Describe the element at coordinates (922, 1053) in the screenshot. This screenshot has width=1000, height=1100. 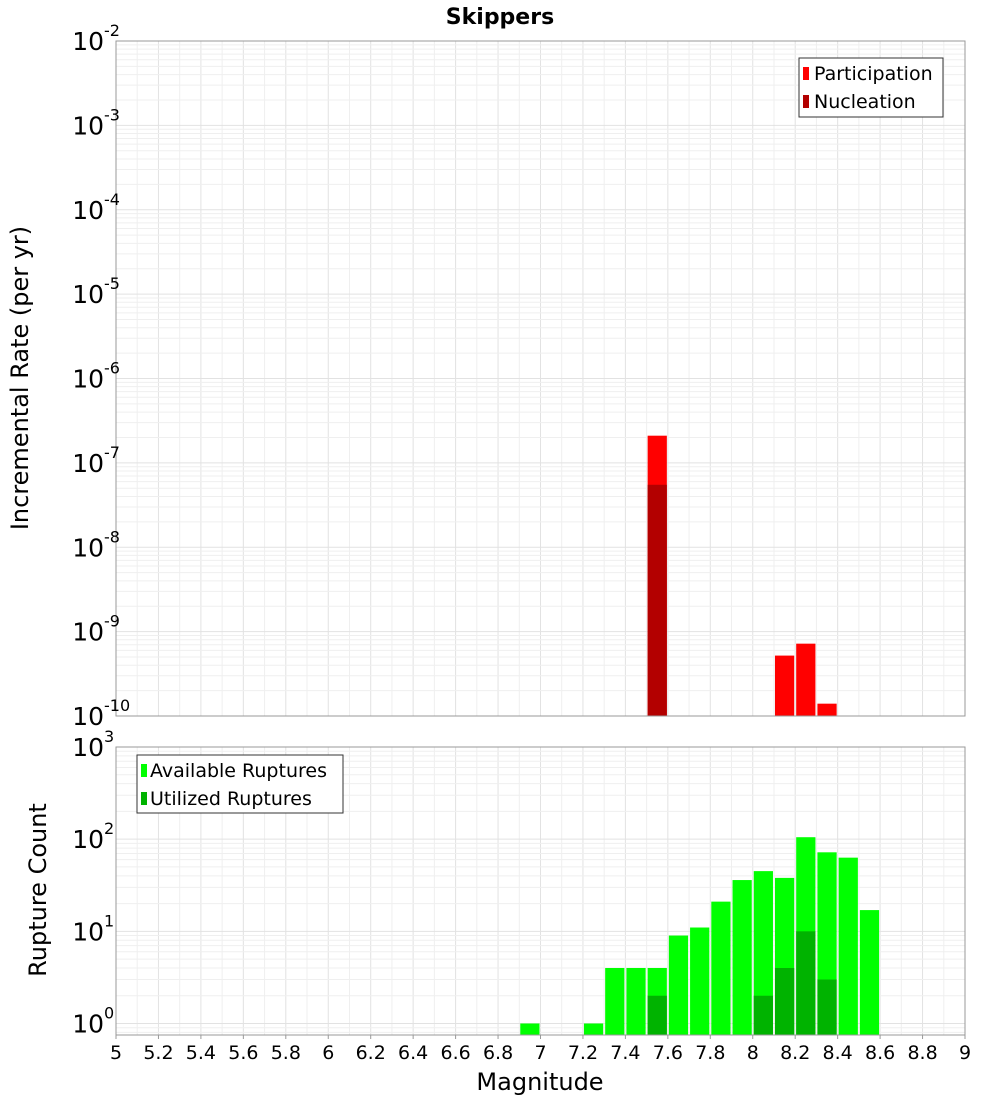
I see `x-tick-label: 8.8` at that location.